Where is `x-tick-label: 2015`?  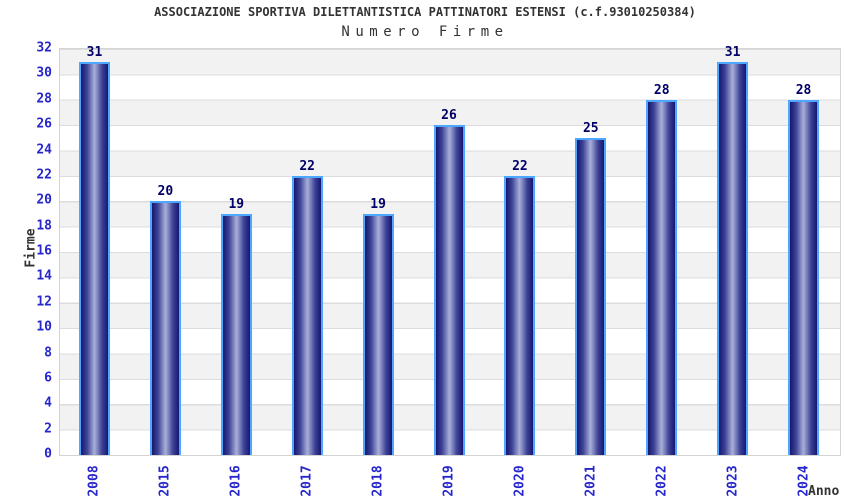
x-tick-label: 2015 is located at coordinates (165, 481).